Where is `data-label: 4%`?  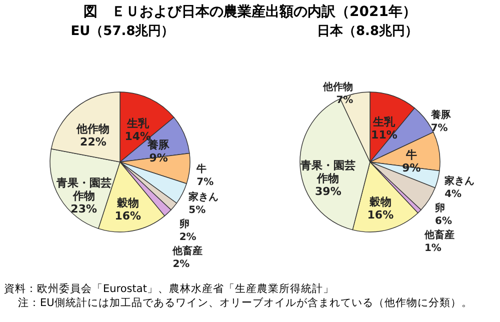
data-label: 4% is located at coordinates (453, 194).